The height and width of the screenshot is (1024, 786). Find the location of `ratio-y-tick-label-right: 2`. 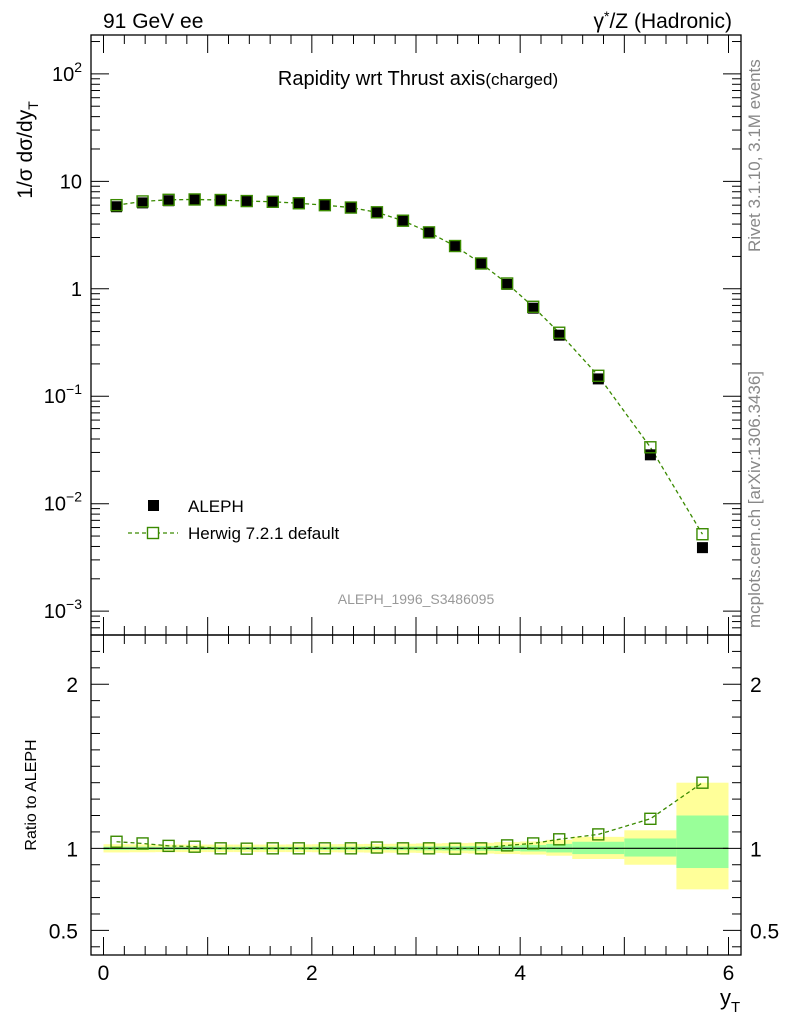

ratio-y-tick-label-right: 2 is located at coordinates (756, 685).